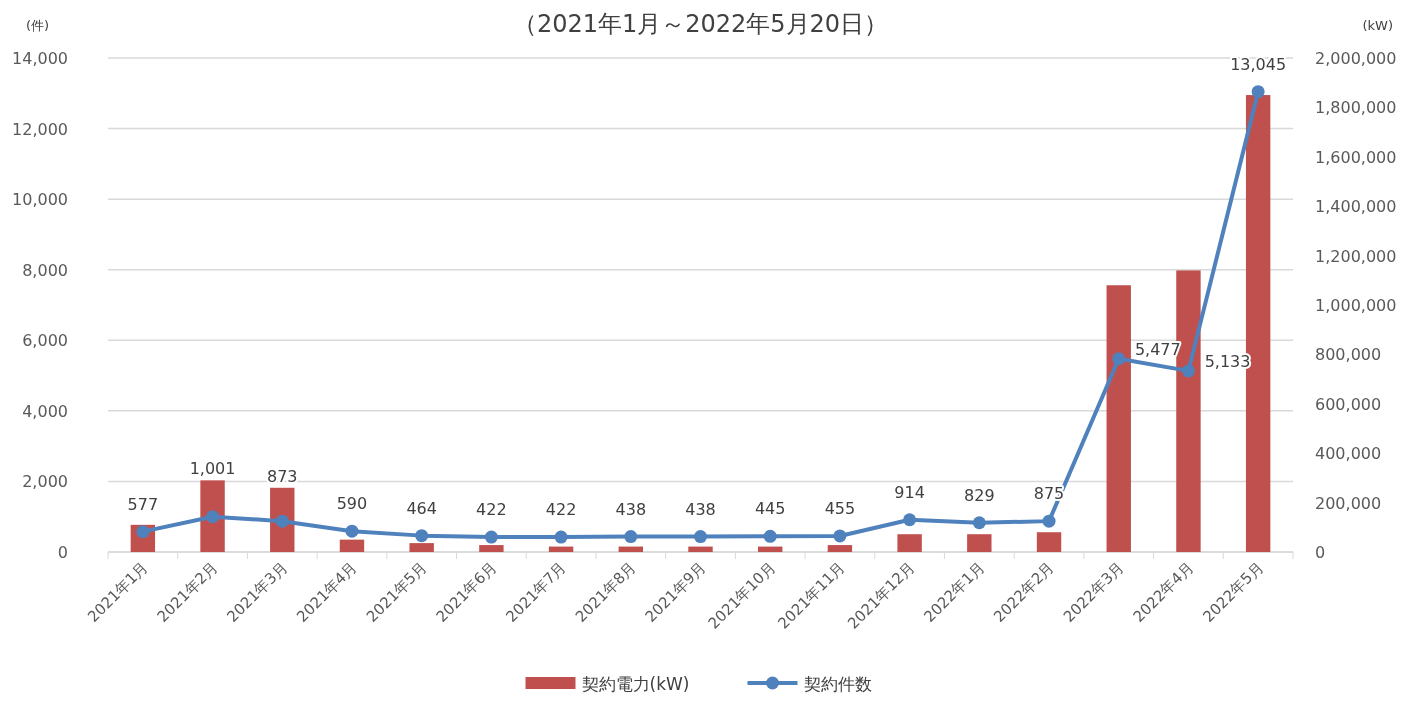 This screenshot has width=1412, height=701. What do you see at coordinates (38, 25) in the screenshot?
I see `y-axis-title: (件)` at bounding box center [38, 25].